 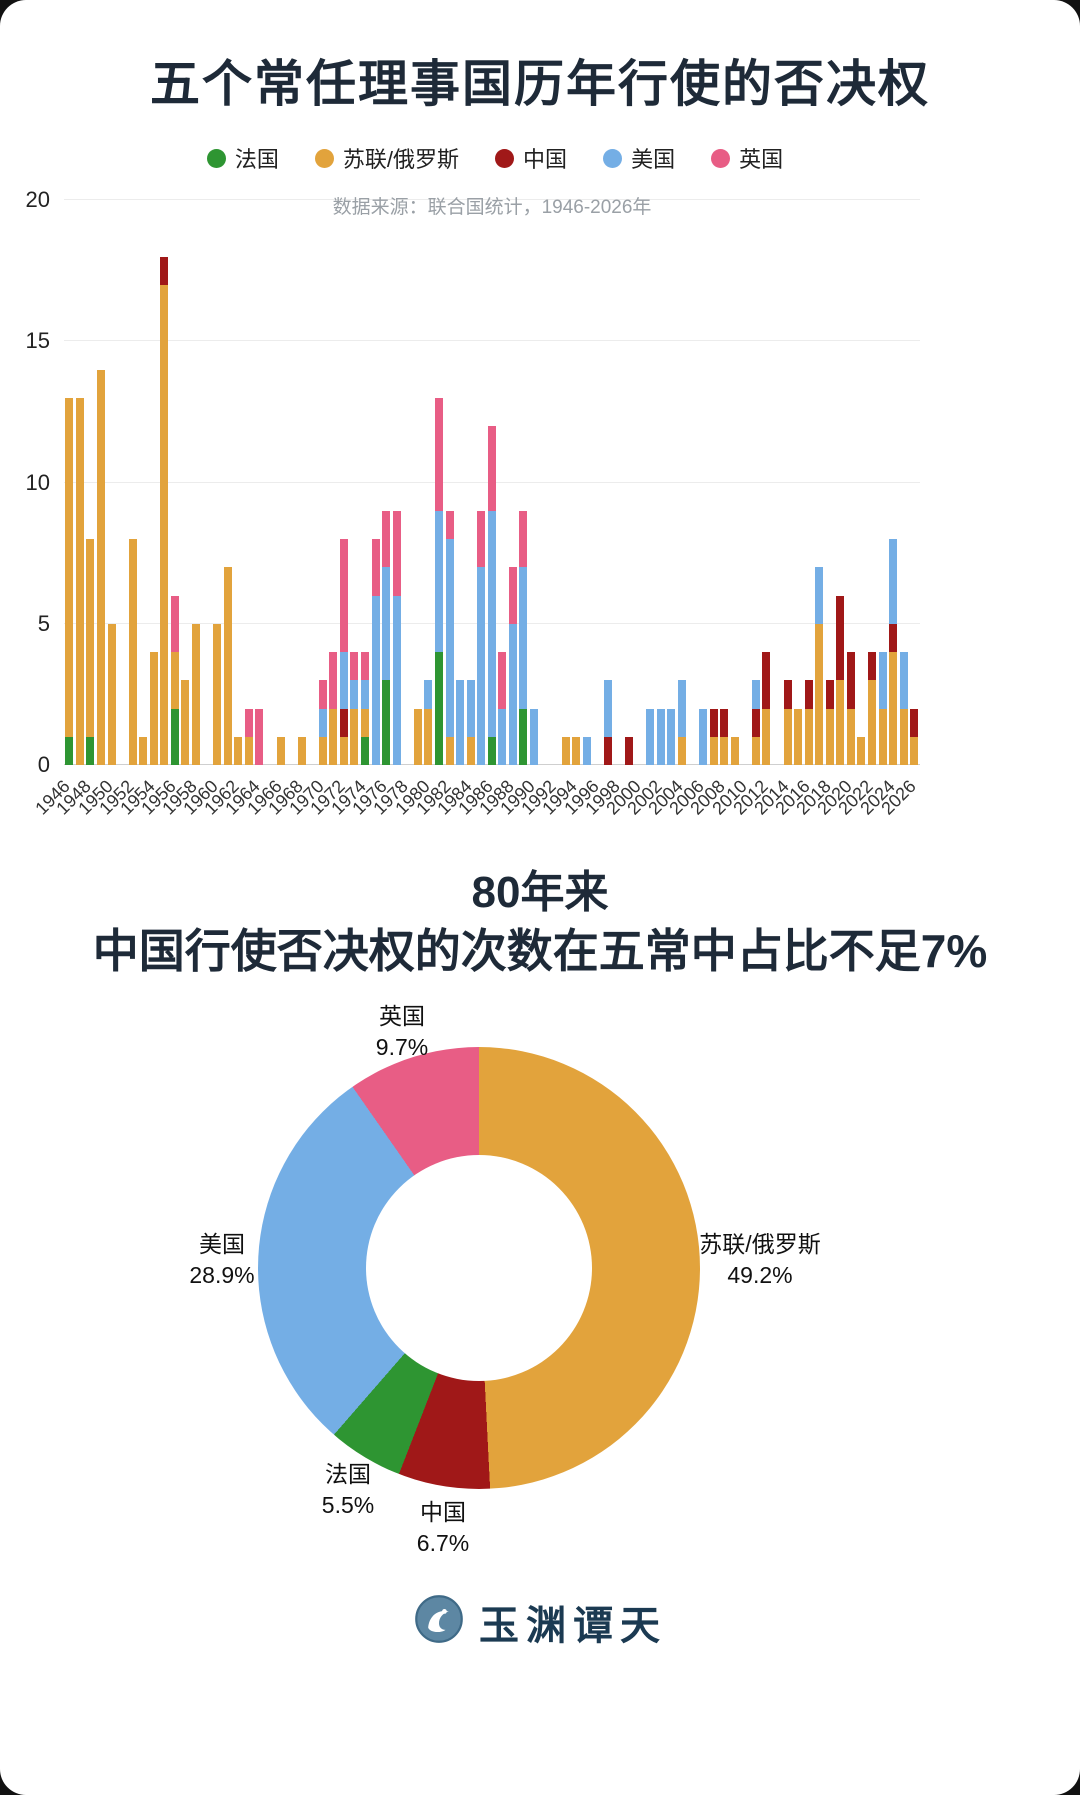 I want to click on legend-label: 法国, so click(x=256, y=159).